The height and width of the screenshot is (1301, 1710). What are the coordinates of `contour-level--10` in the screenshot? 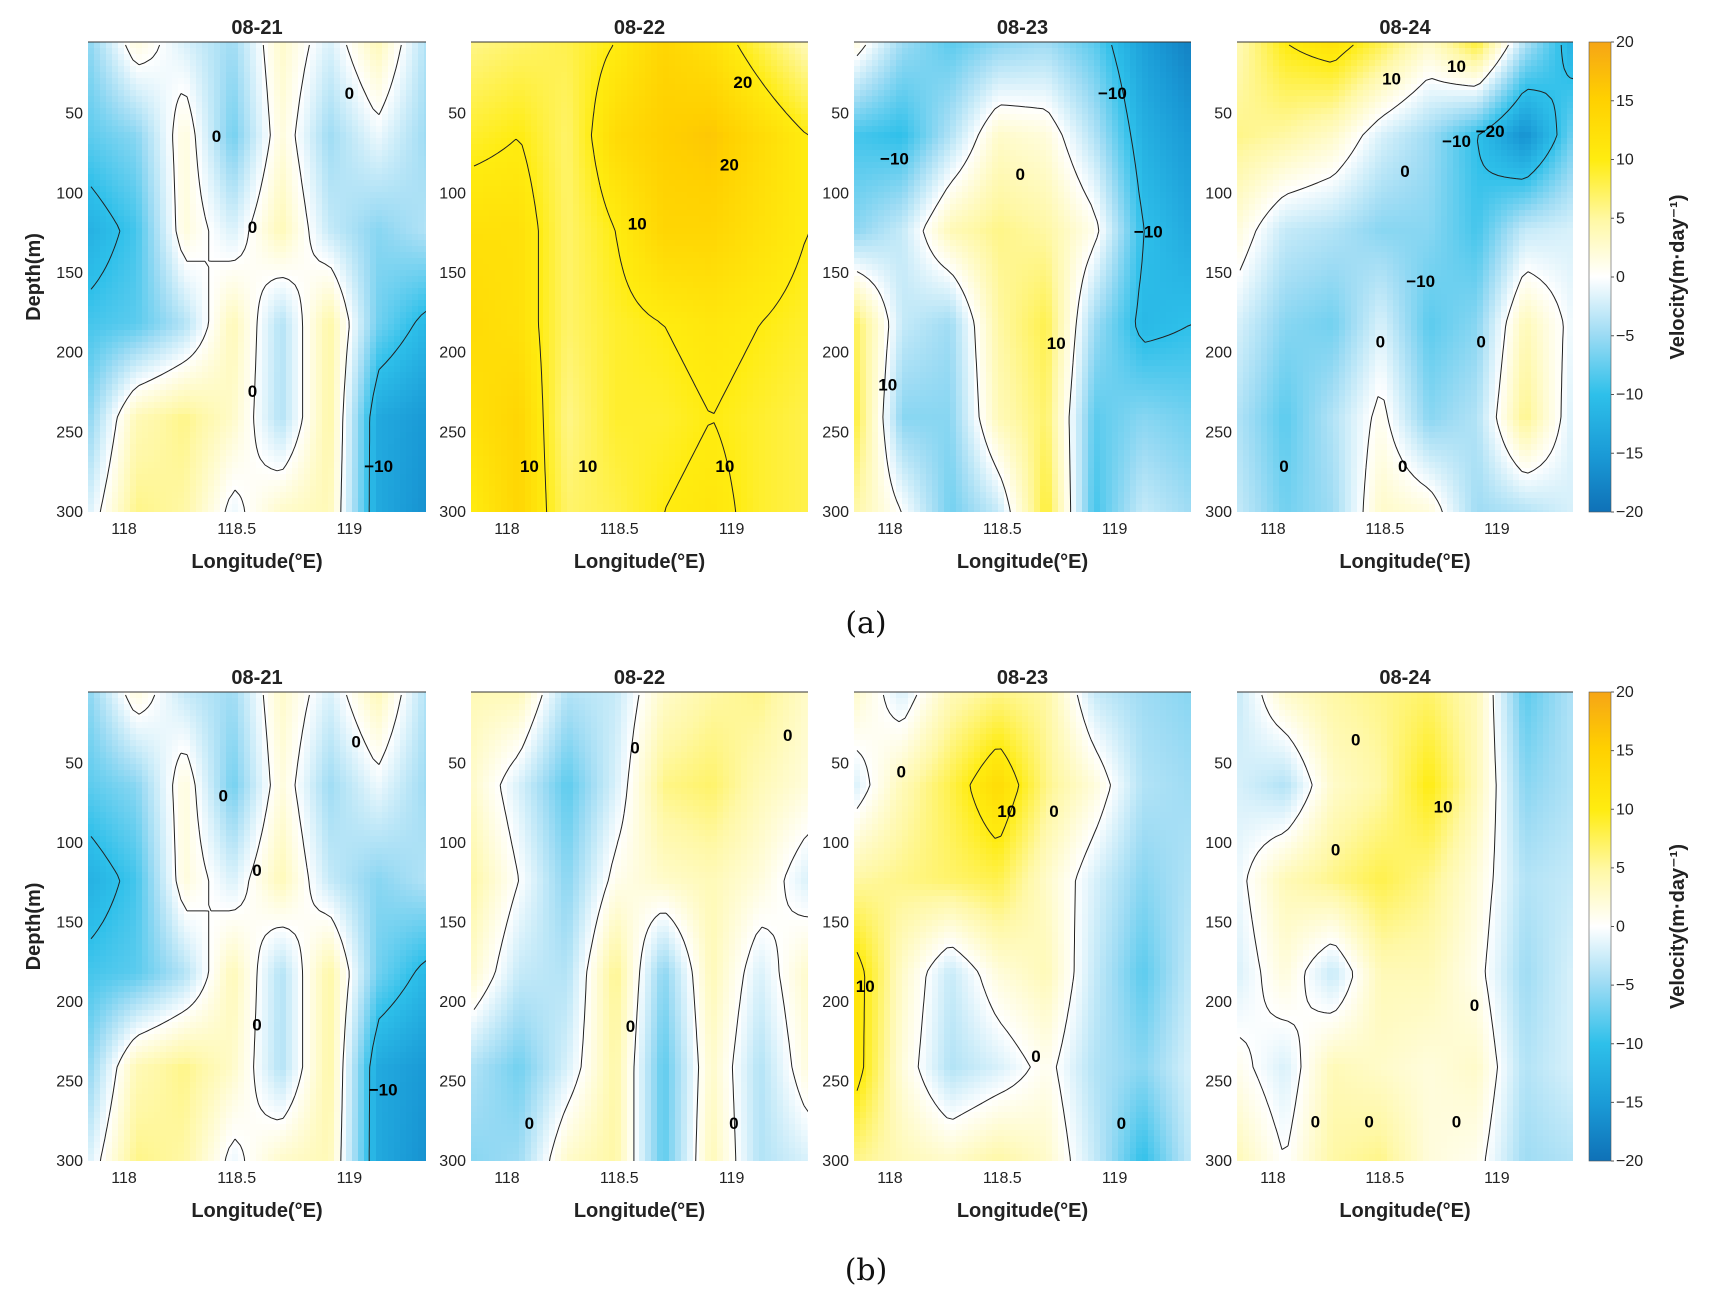 It's located at (258, 349).